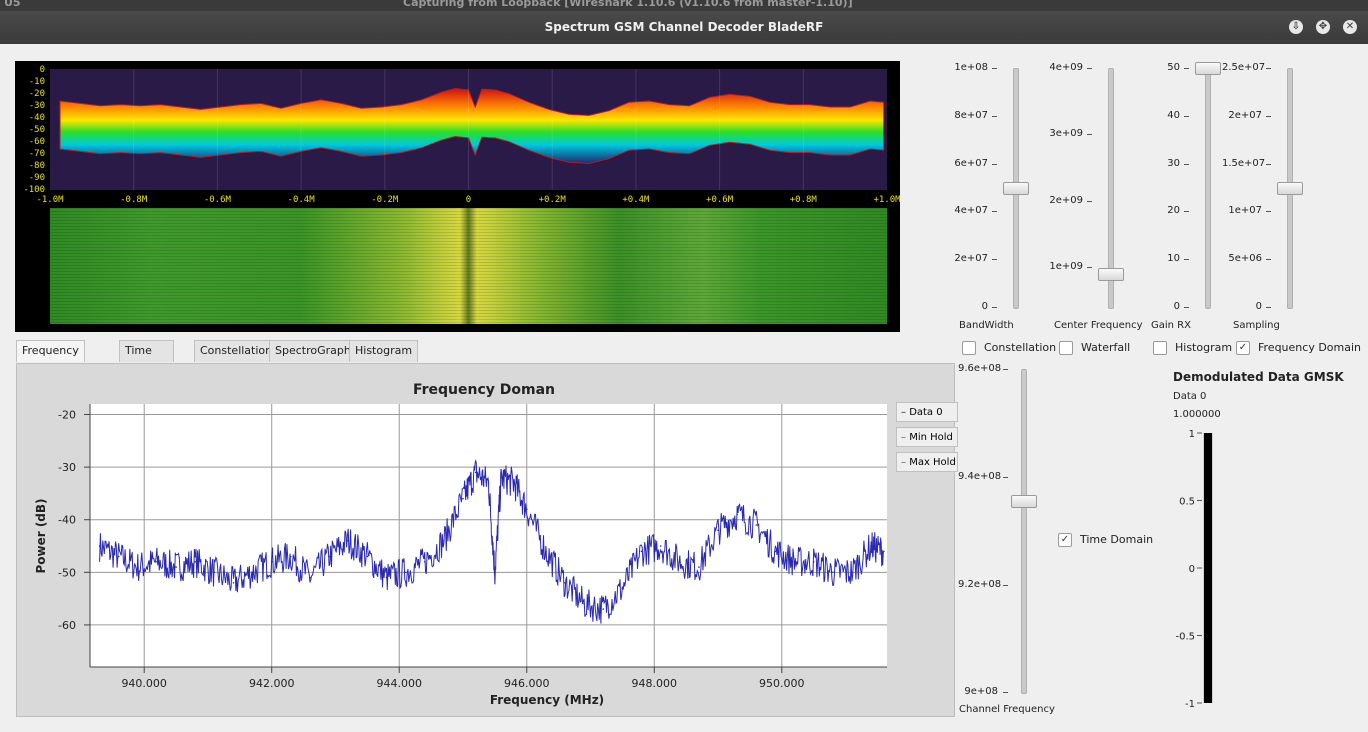 This screenshot has width=1368, height=732. I want to click on y-tick-label: -50, so click(67, 572).